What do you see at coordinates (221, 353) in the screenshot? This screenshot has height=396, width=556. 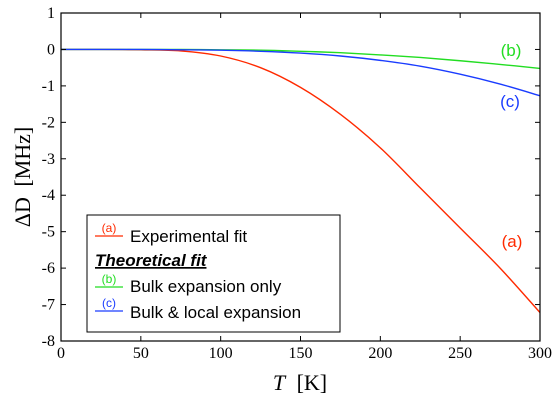 I see `x-tick-label: 100` at bounding box center [221, 353].